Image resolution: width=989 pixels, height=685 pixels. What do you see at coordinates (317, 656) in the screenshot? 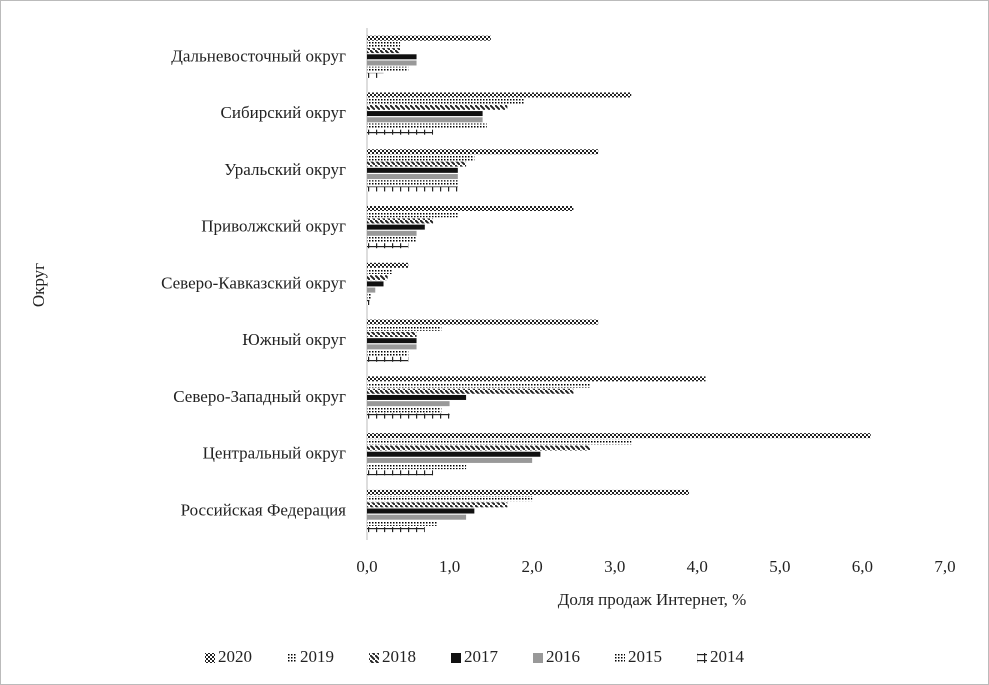
I see `legend-label: 2019` at bounding box center [317, 656].